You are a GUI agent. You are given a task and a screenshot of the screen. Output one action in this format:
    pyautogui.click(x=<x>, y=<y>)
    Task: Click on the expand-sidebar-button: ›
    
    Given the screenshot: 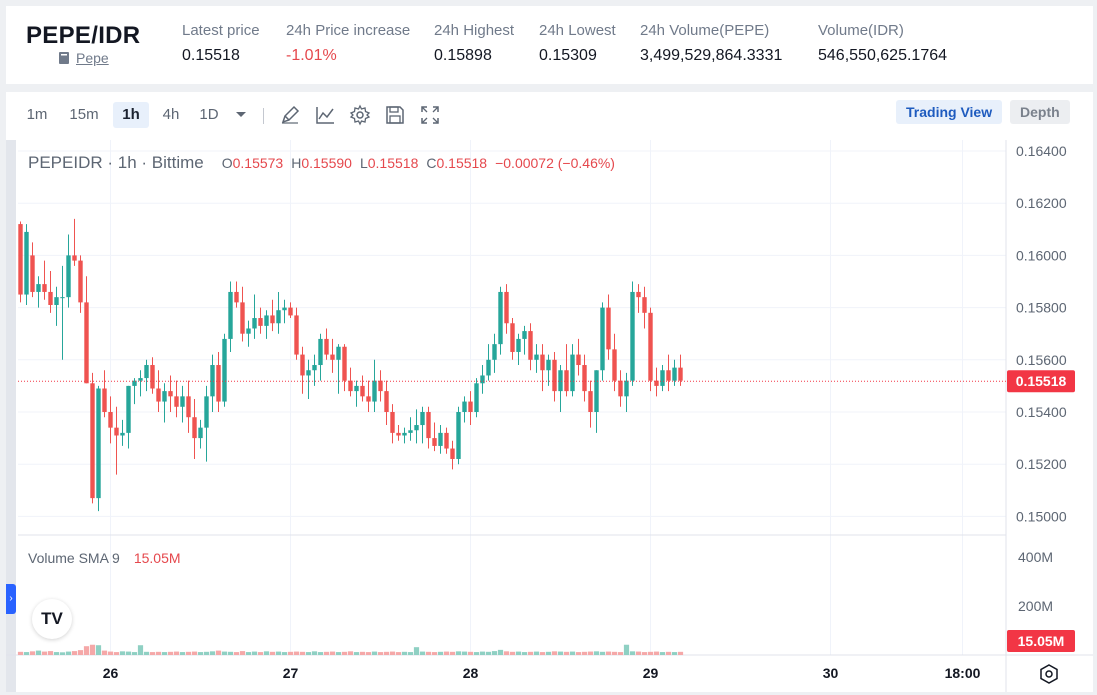 What is the action you would take?
    pyautogui.click(x=11, y=599)
    